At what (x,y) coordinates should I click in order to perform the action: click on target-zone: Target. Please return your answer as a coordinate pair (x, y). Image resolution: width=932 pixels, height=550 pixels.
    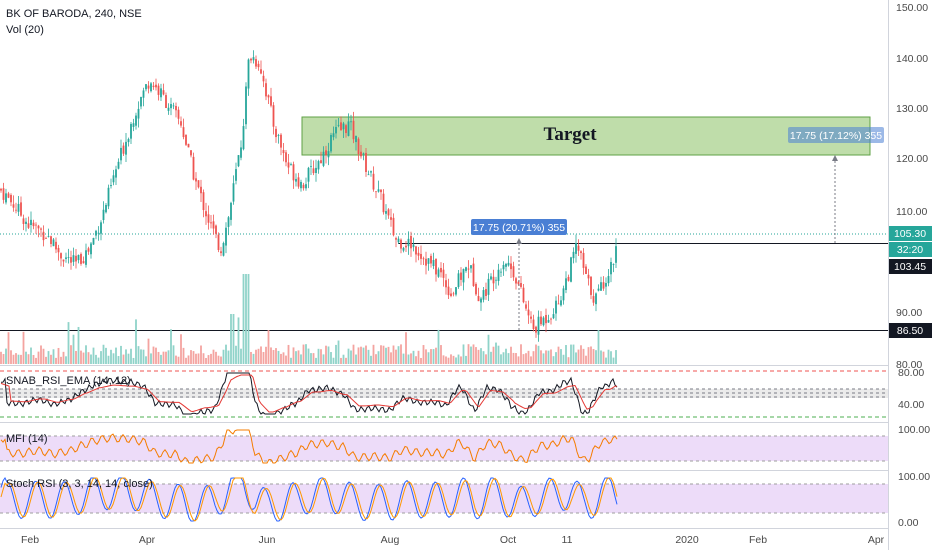
    Looking at the image, I should click on (586, 136).